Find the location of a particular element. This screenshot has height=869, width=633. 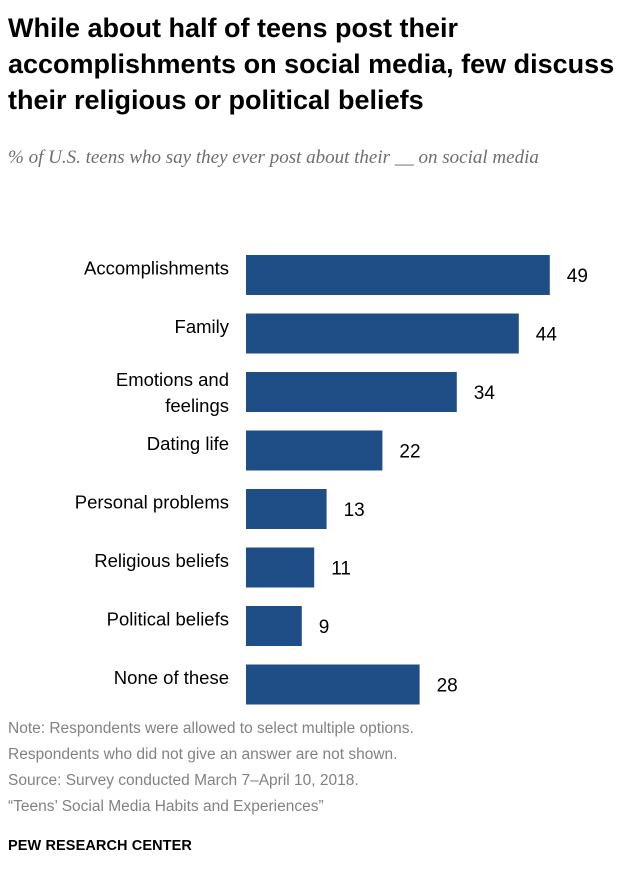

brand-label: PEW RESEARCH CENTER is located at coordinates (100, 846).